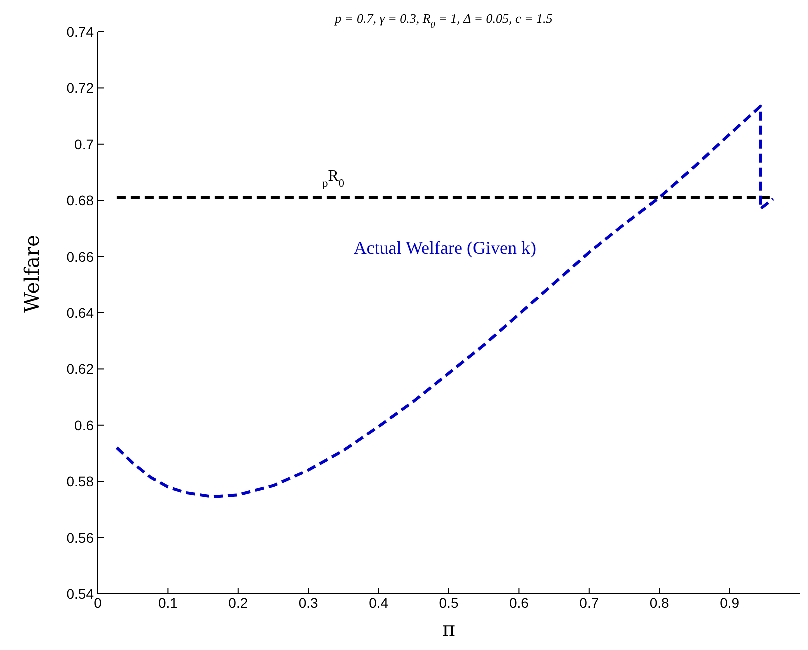  What do you see at coordinates (80, 312) in the screenshot?
I see `y-tick-label: 0.64` at bounding box center [80, 312].